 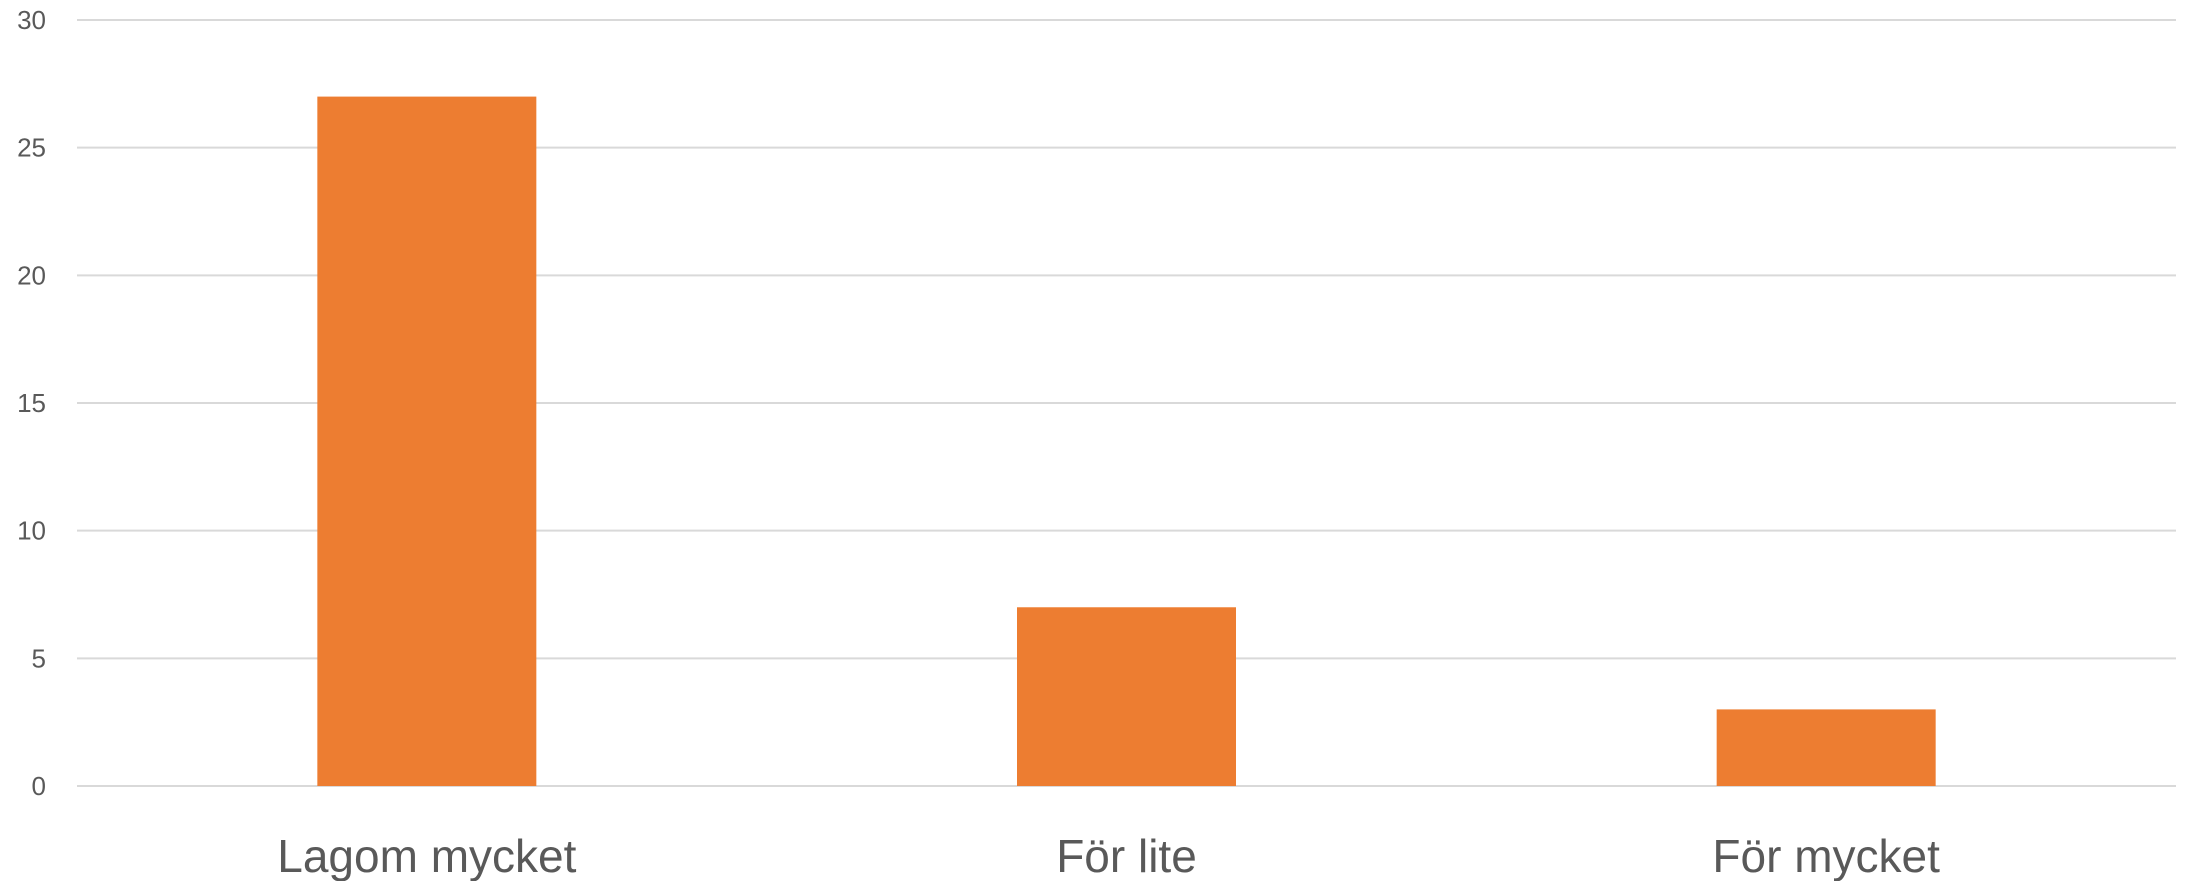 What do you see at coordinates (39, 786) in the screenshot?
I see `y-tick-label: 0` at bounding box center [39, 786].